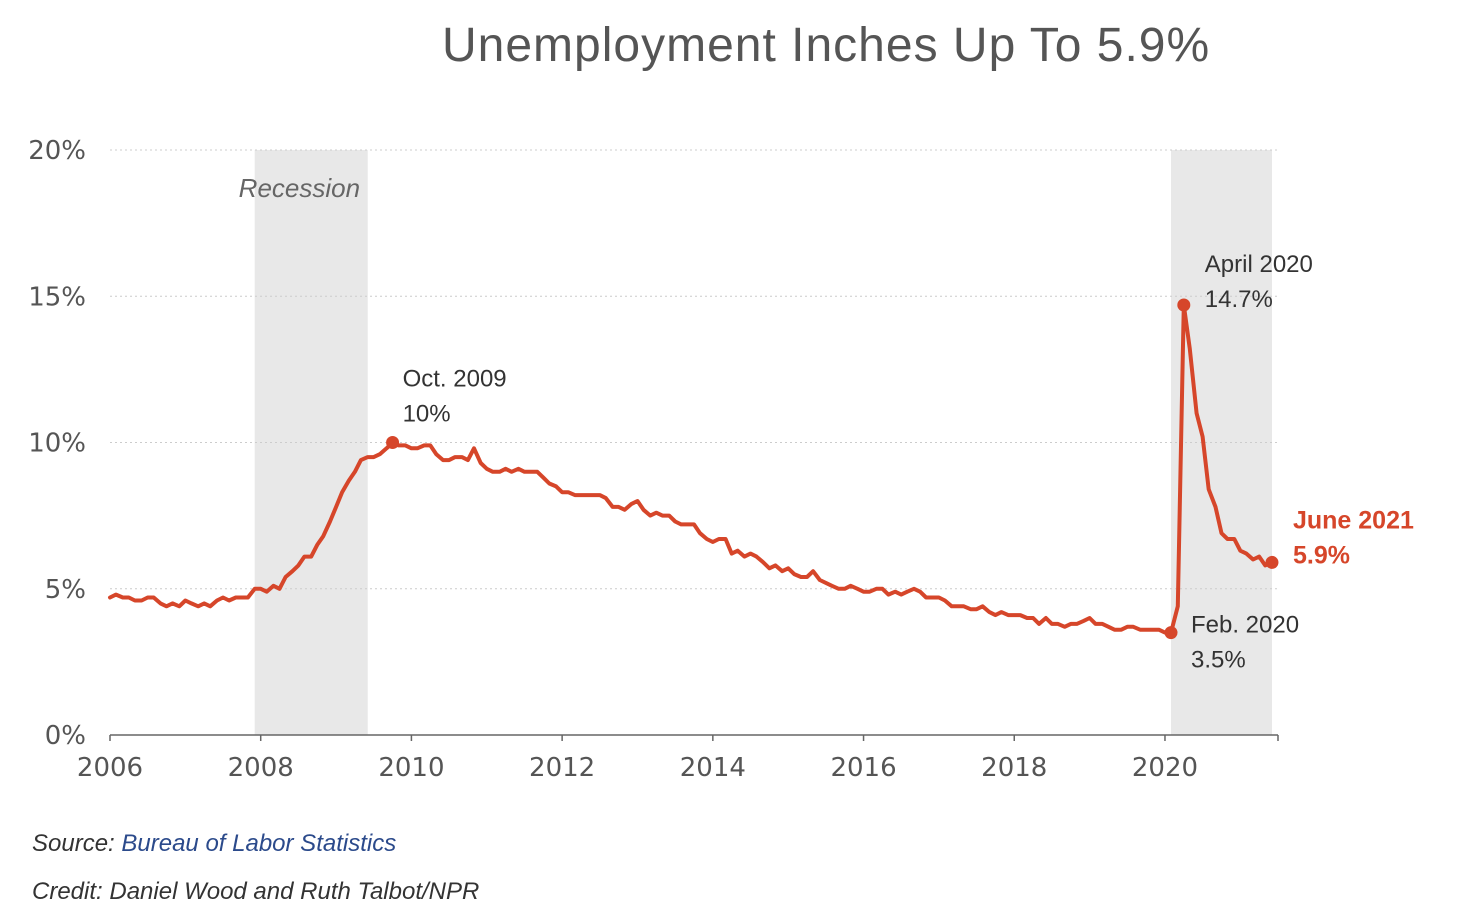  I want to click on annotation-label-low-2020: Feb. 2020, so click(1245, 625).